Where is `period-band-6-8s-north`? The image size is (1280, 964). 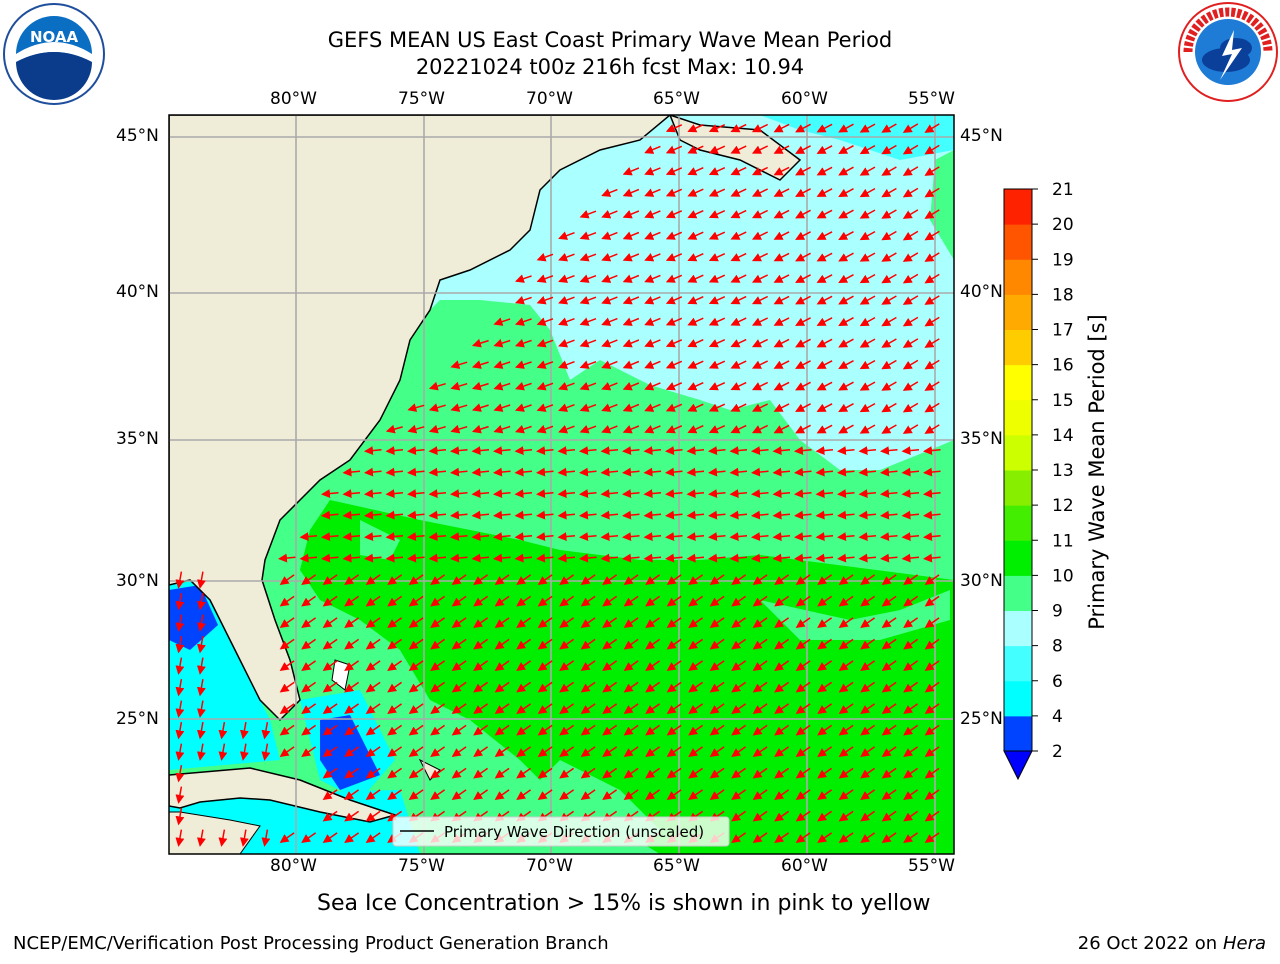
period-band-6-8s-north is located at coordinates (857, 137).